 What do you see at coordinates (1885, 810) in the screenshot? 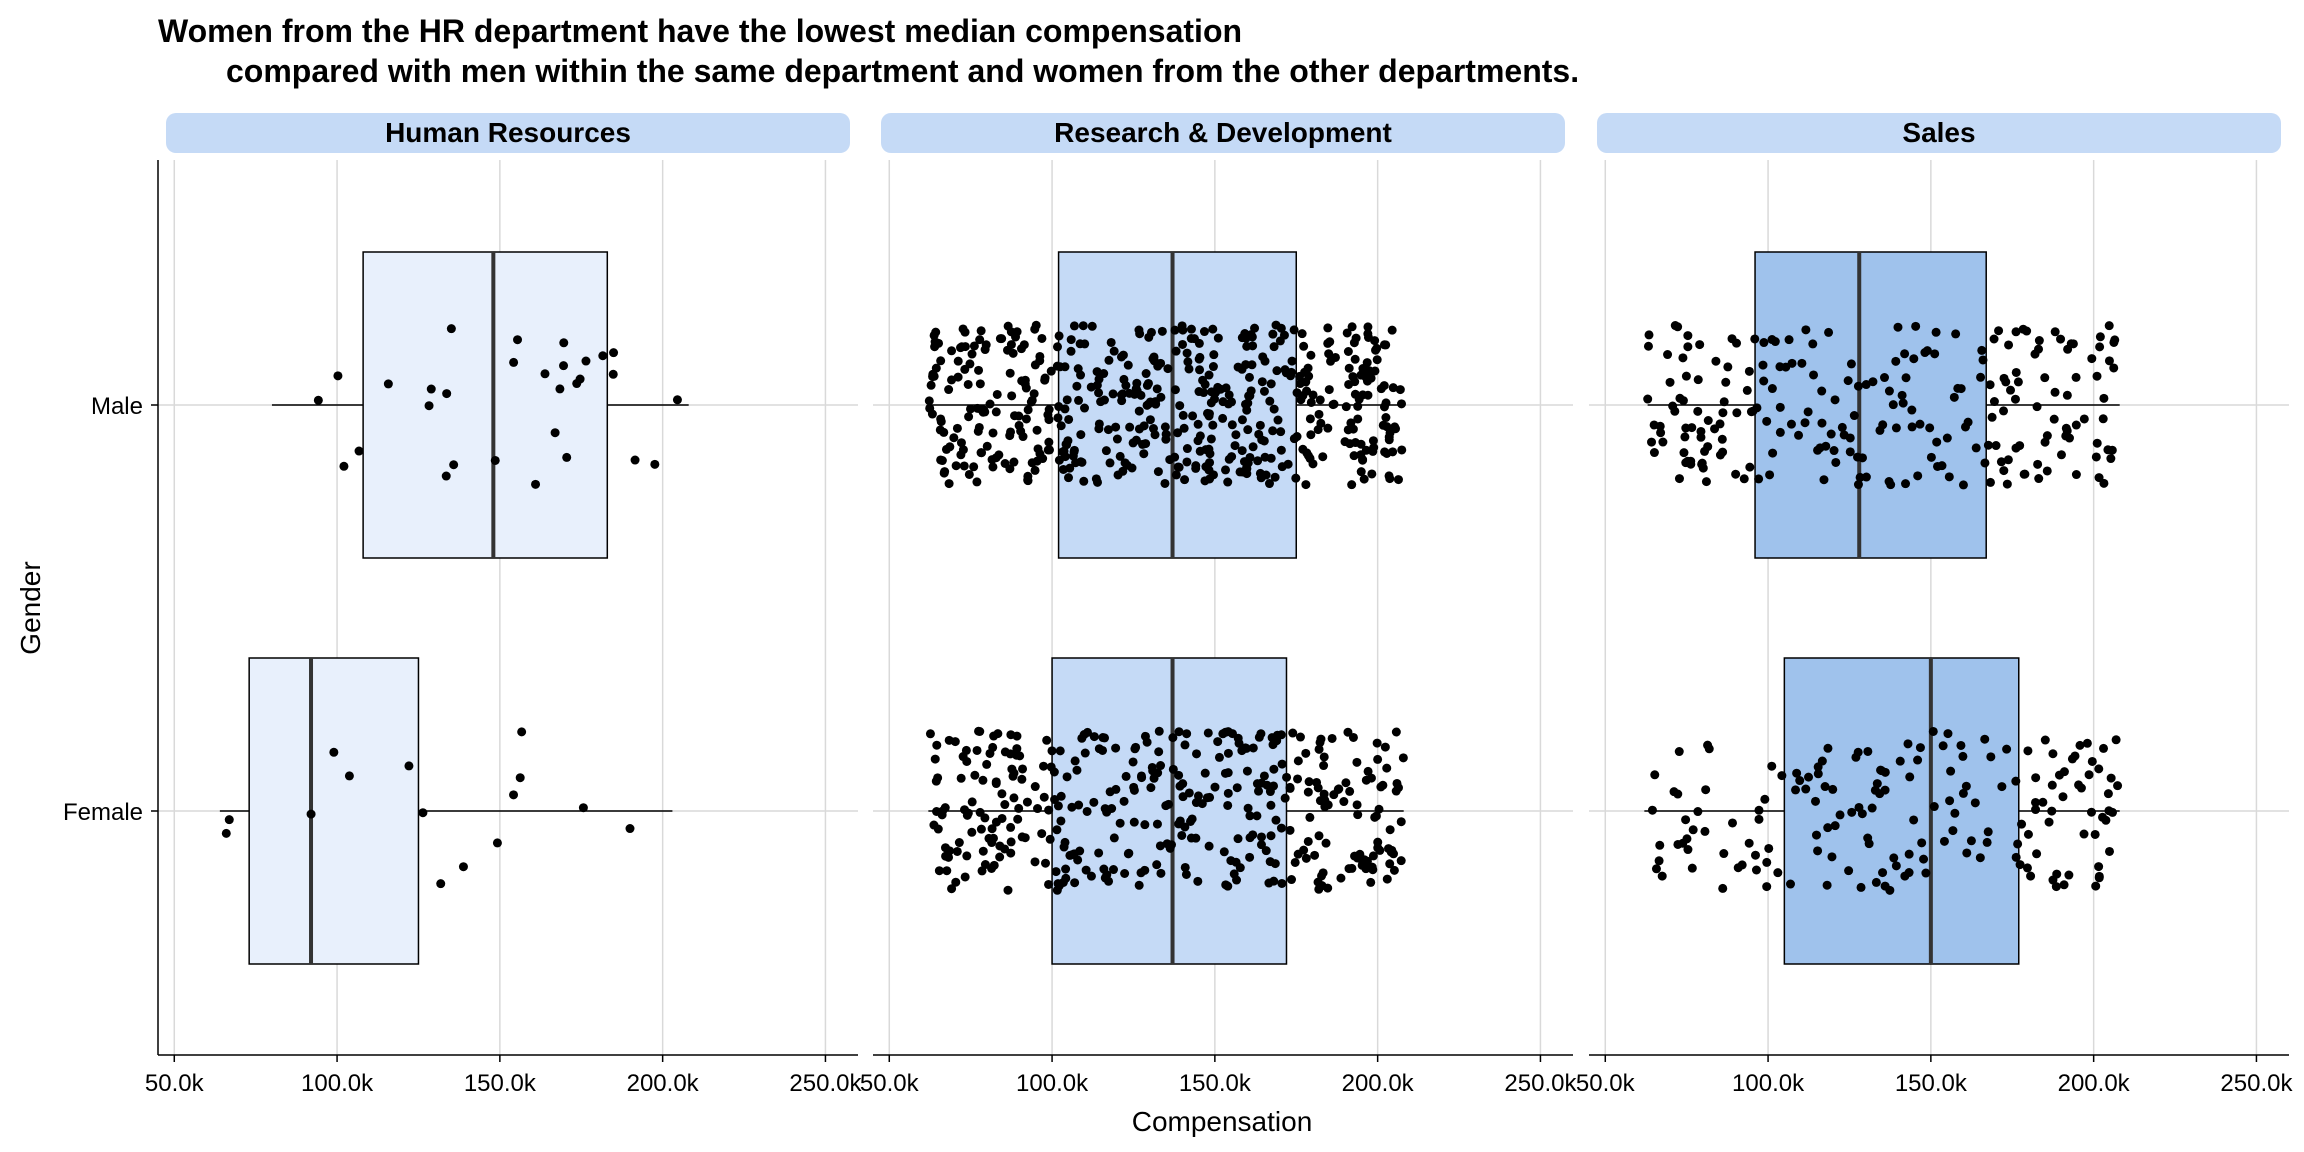
I see `points` at bounding box center [1885, 810].